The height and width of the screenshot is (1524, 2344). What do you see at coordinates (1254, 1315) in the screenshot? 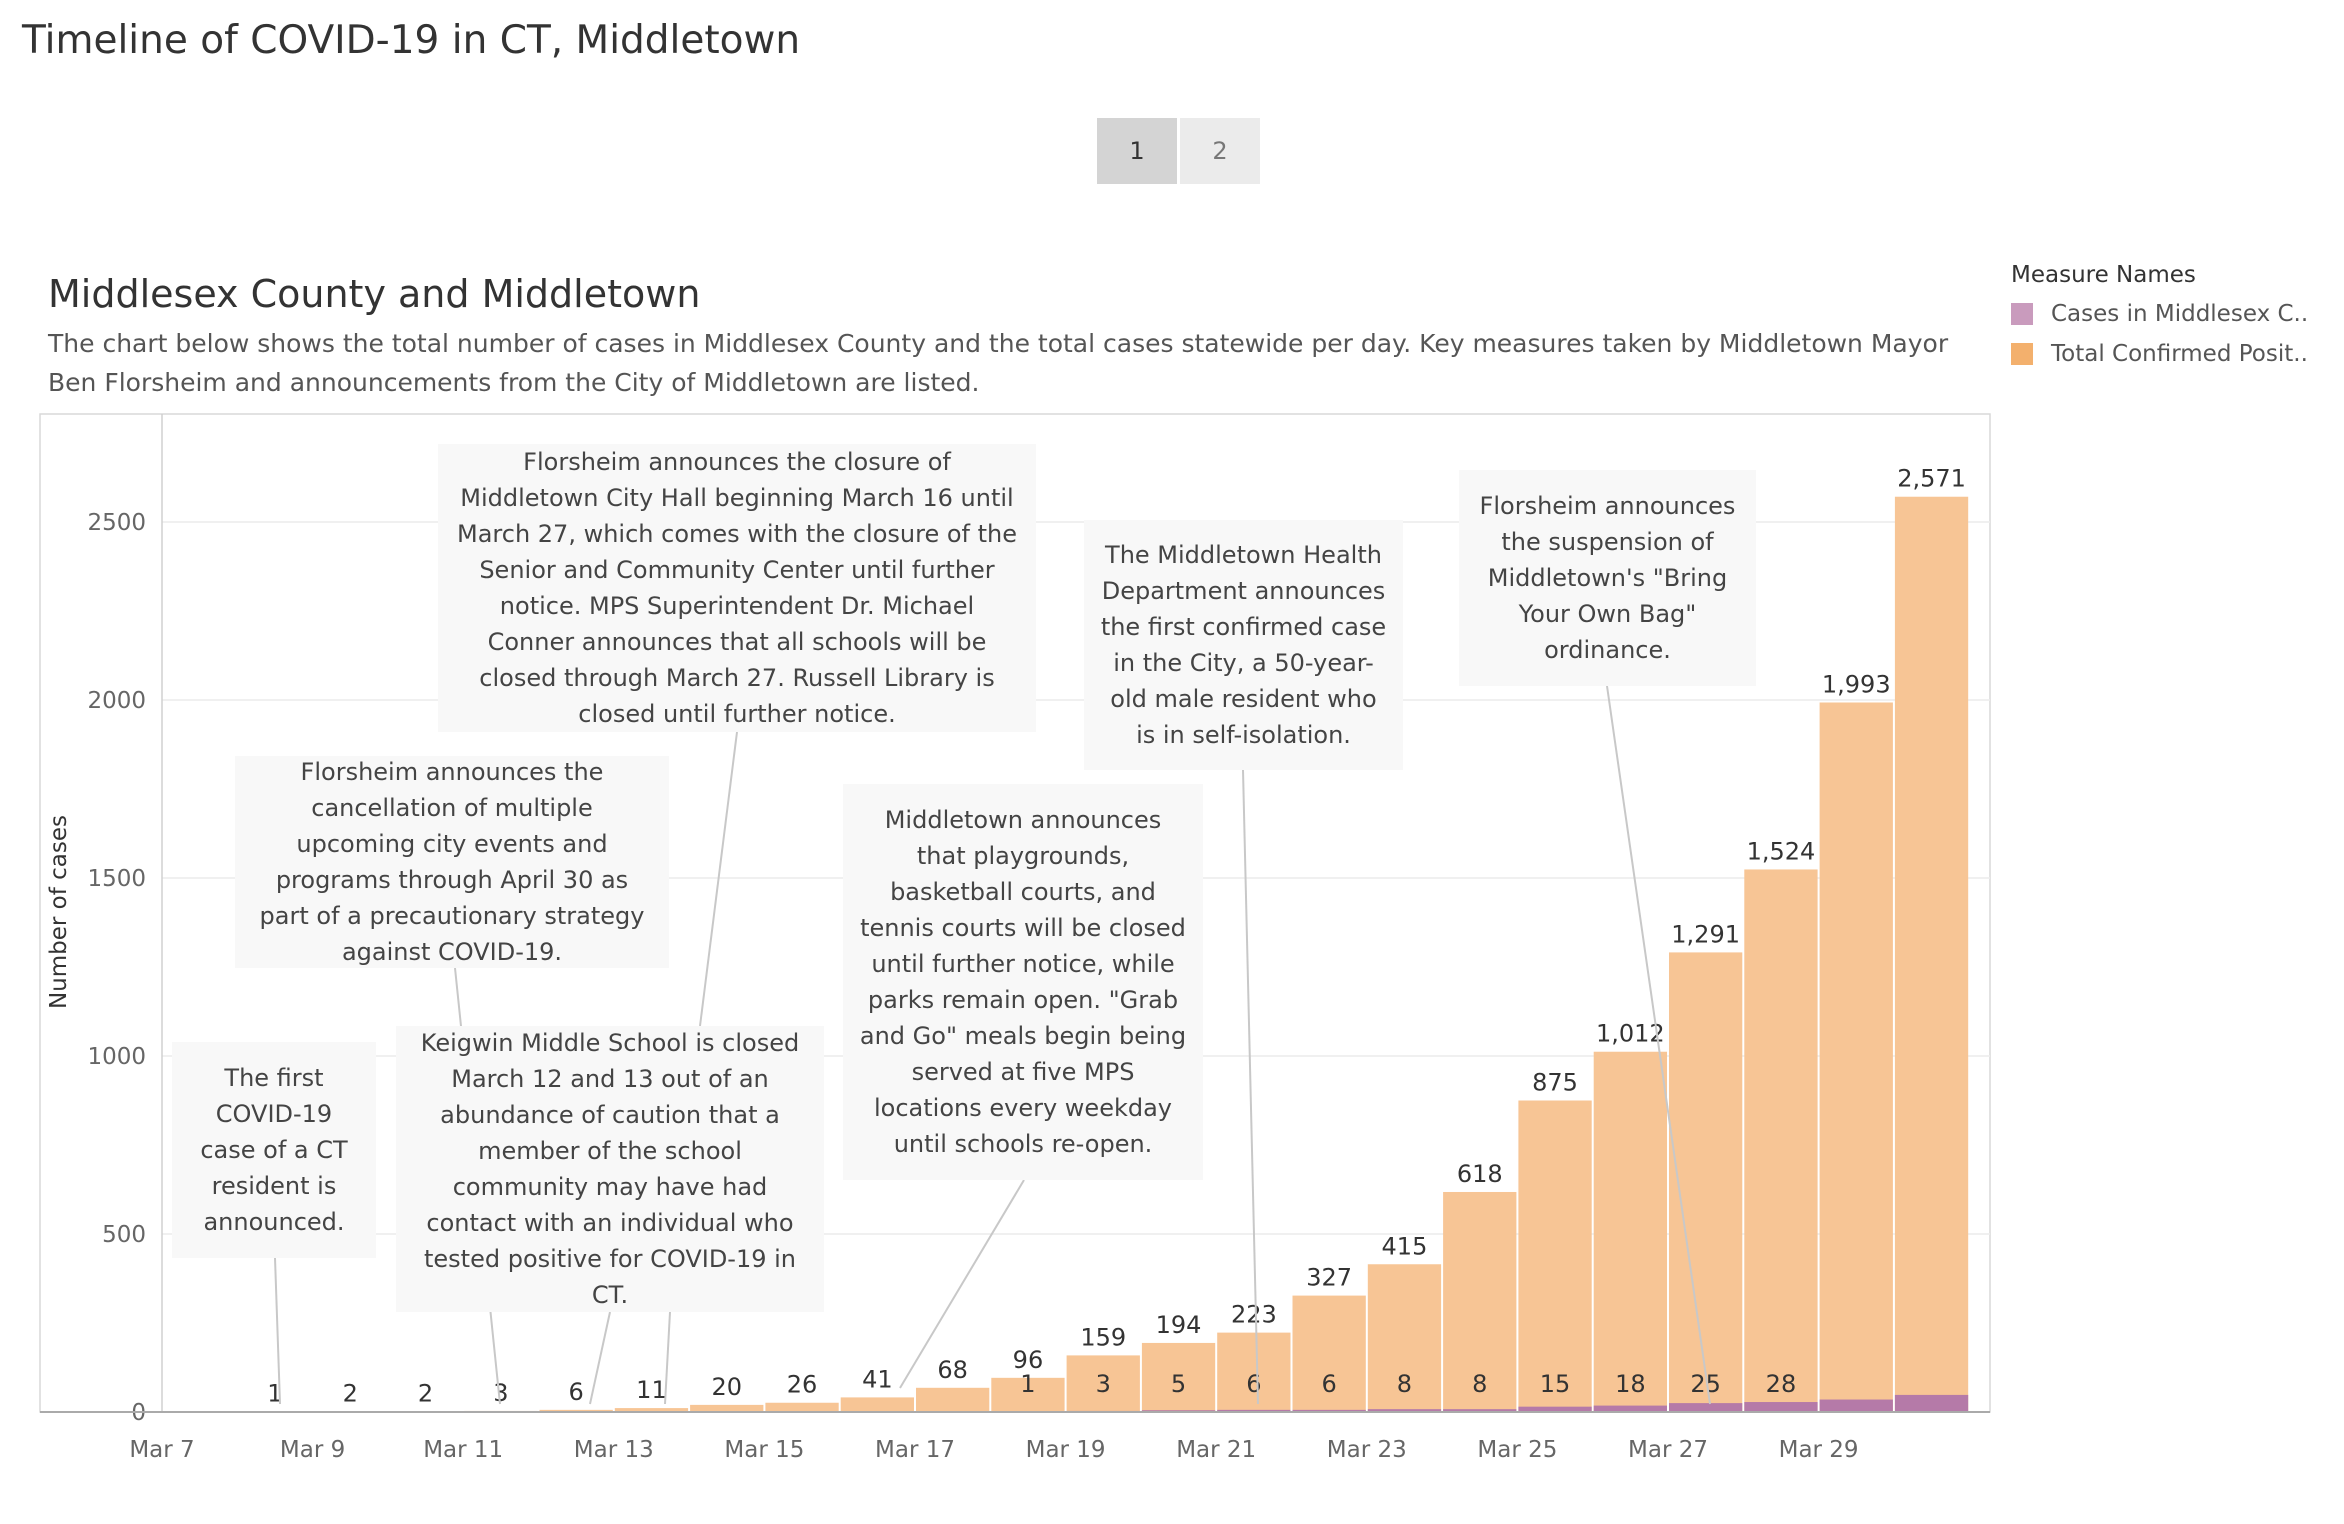
I see `data-label-total: 223` at bounding box center [1254, 1315].